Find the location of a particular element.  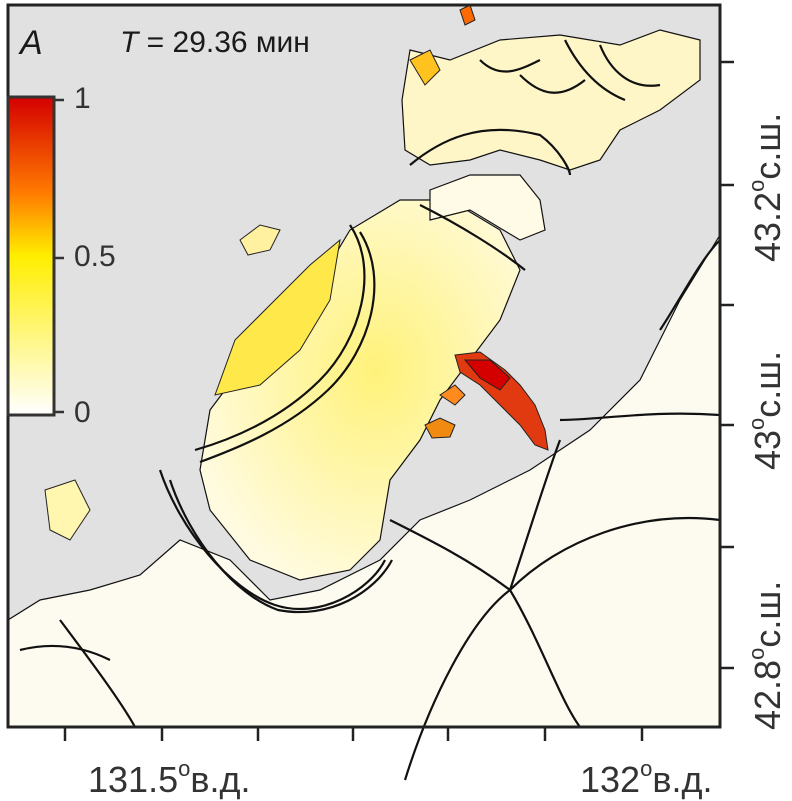

panel-label: A is located at coordinates (31, 43).